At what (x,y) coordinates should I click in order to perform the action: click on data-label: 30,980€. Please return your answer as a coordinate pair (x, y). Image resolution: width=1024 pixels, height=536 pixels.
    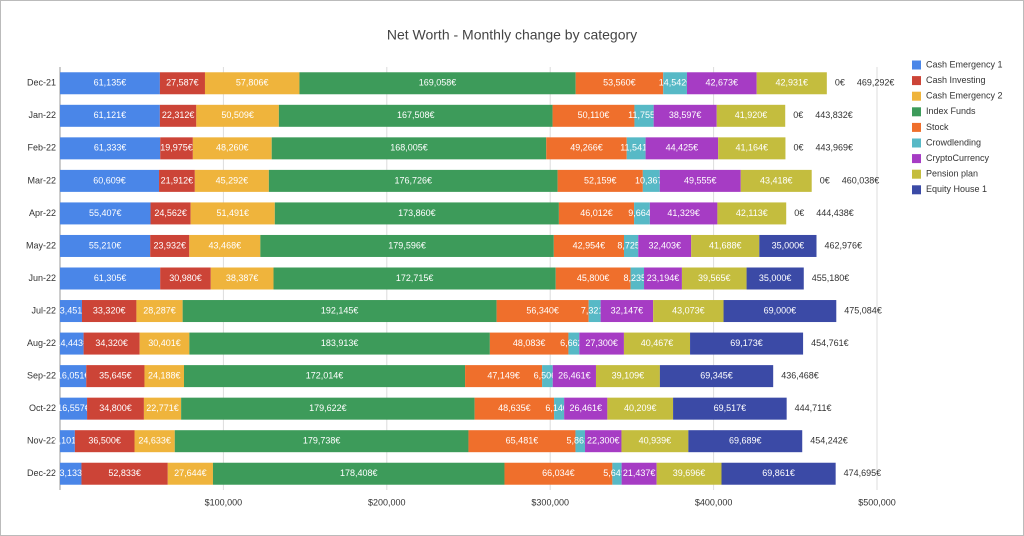
    Looking at the image, I should click on (185, 278).